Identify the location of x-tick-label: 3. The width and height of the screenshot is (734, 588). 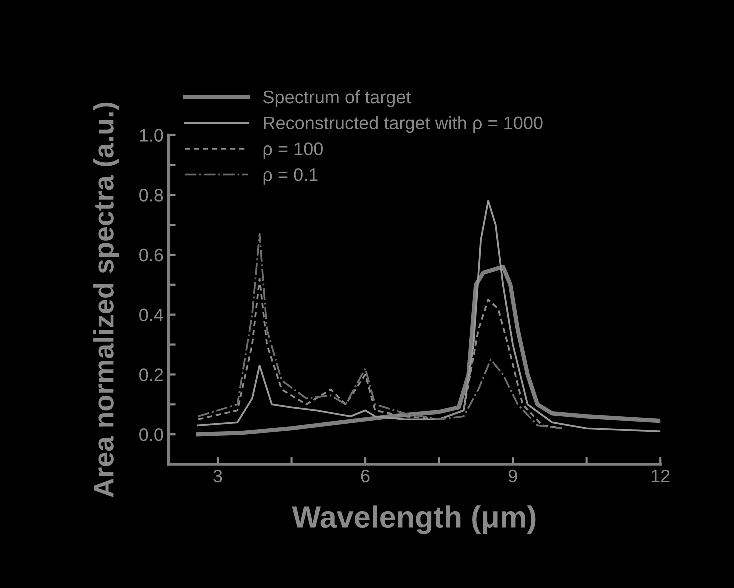
(218, 476).